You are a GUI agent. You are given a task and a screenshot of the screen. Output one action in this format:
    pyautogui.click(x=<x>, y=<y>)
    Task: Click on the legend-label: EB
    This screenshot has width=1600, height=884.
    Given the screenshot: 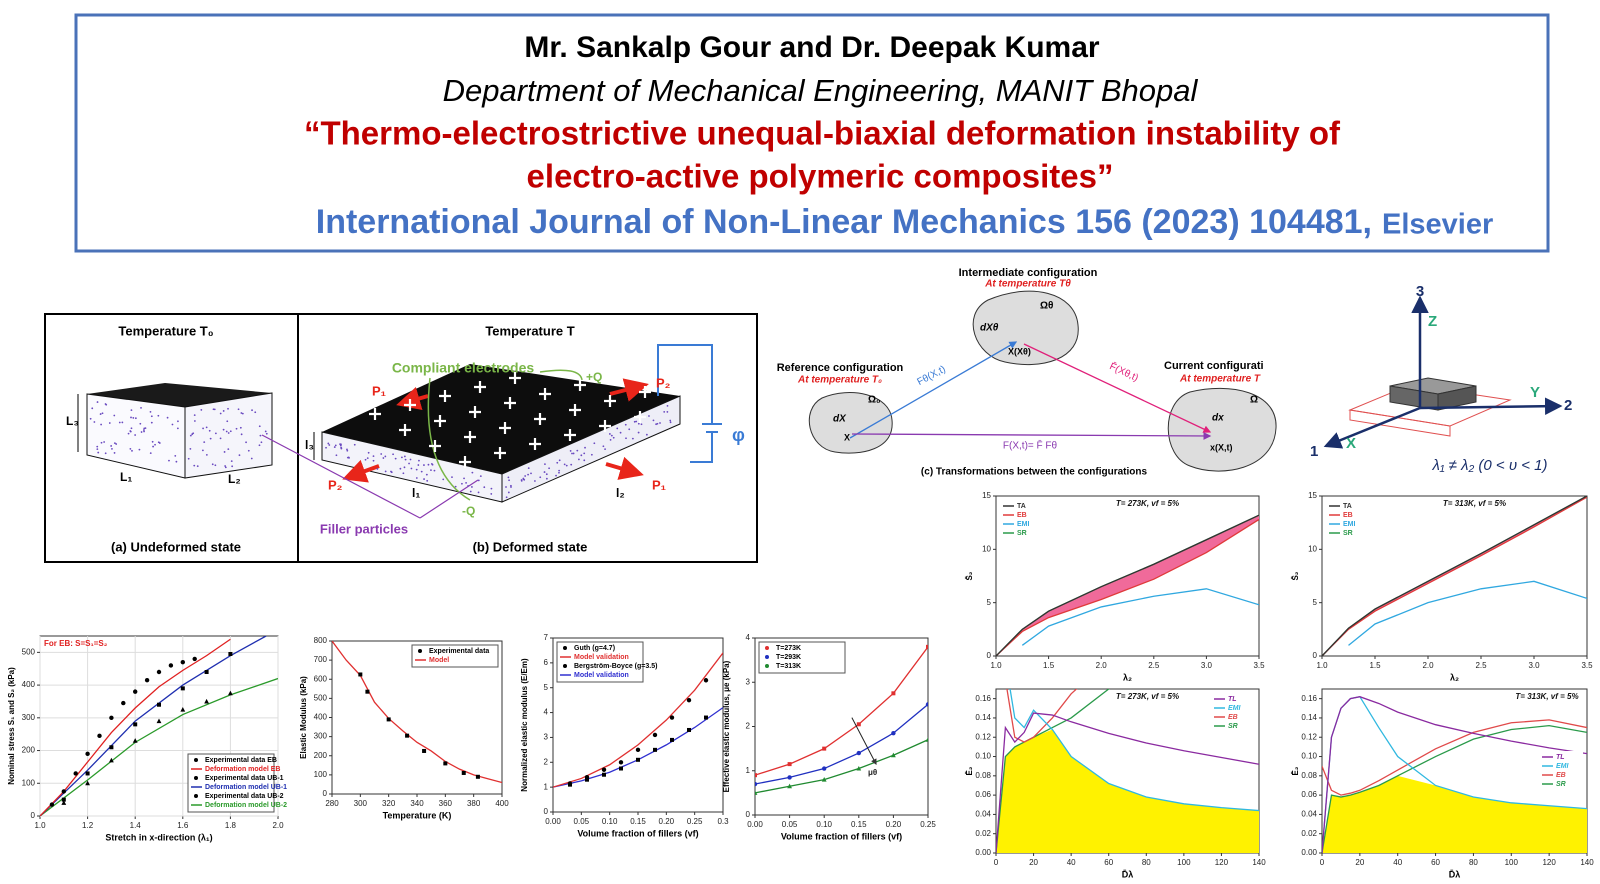 What is the action you would take?
    pyautogui.click(x=1561, y=775)
    